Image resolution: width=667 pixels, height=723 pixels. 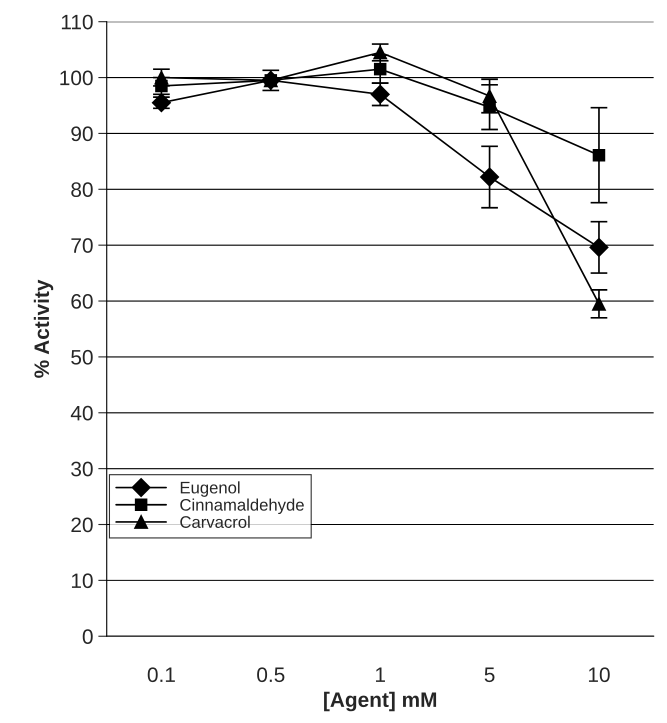 I want to click on y-tick-label: 80, so click(x=82, y=190).